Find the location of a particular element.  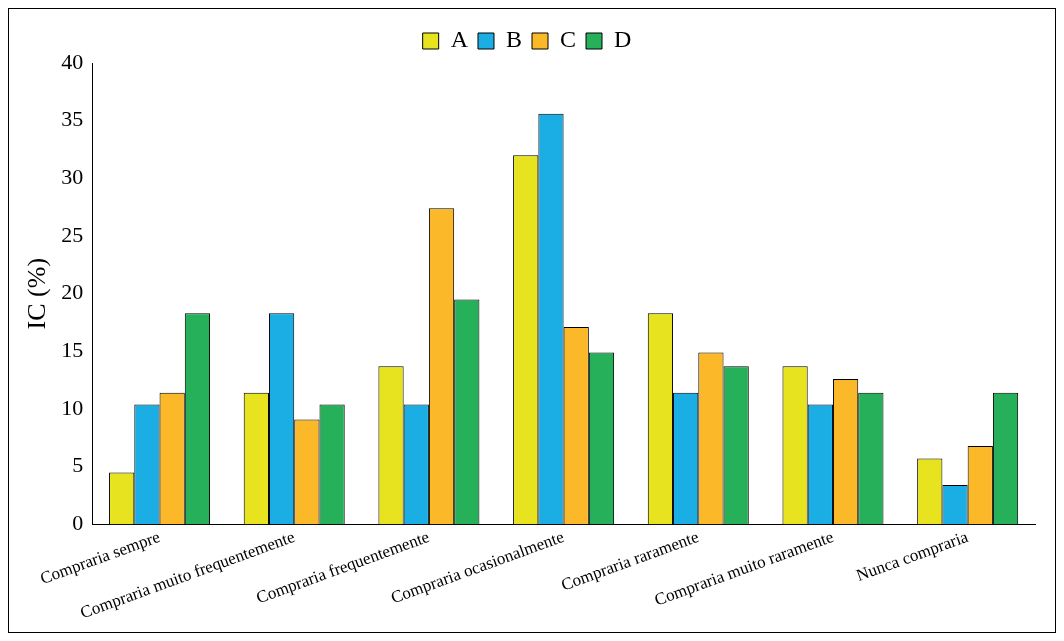

y-tick-label: 15 is located at coordinates (72, 350).